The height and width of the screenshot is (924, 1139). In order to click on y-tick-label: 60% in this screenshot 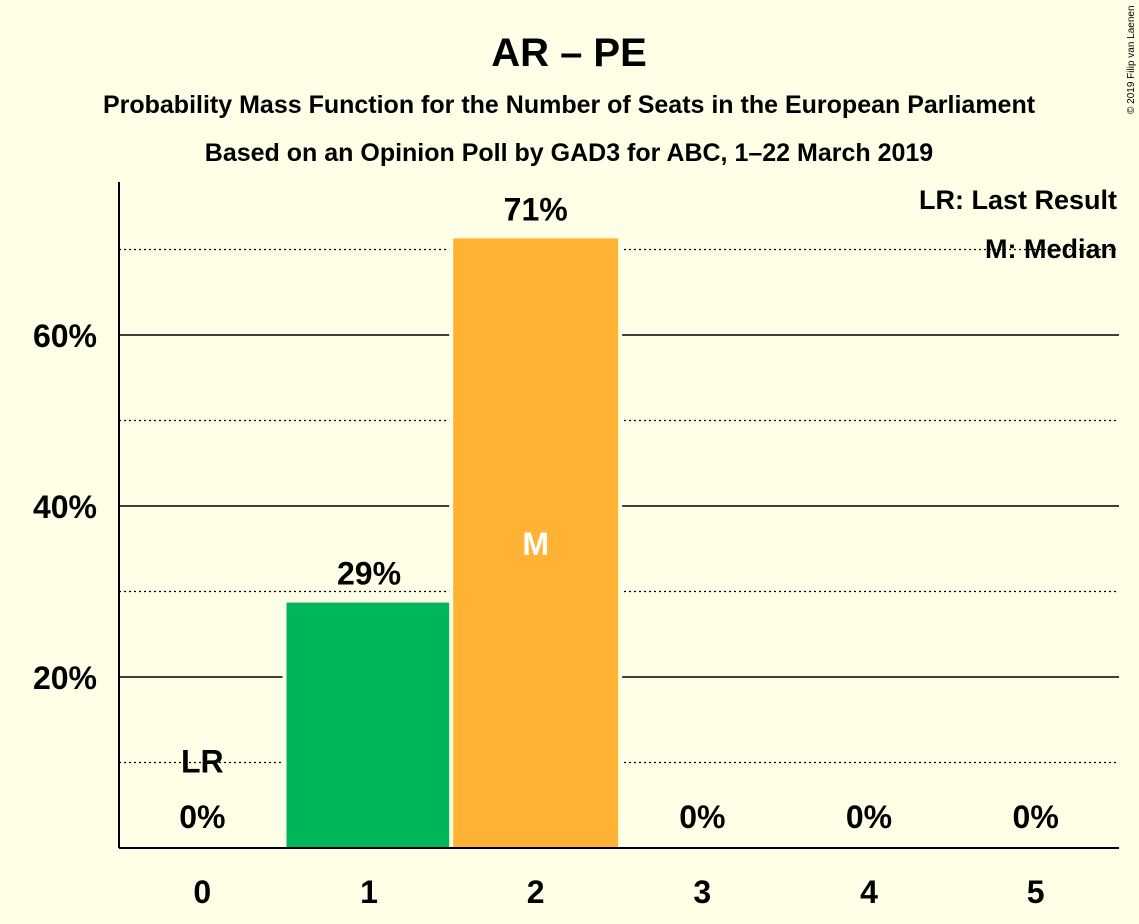, I will do `click(65, 336)`.